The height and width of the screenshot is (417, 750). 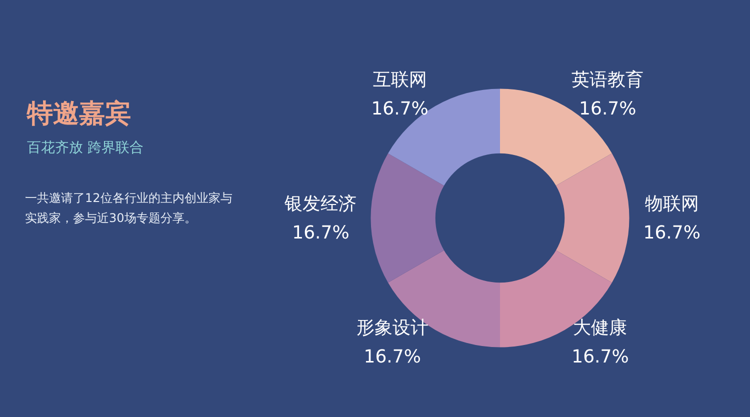 What do you see at coordinates (85, 148) in the screenshot?
I see `text: 百花齐放 跨界联合` at bounding box center [85, 148].